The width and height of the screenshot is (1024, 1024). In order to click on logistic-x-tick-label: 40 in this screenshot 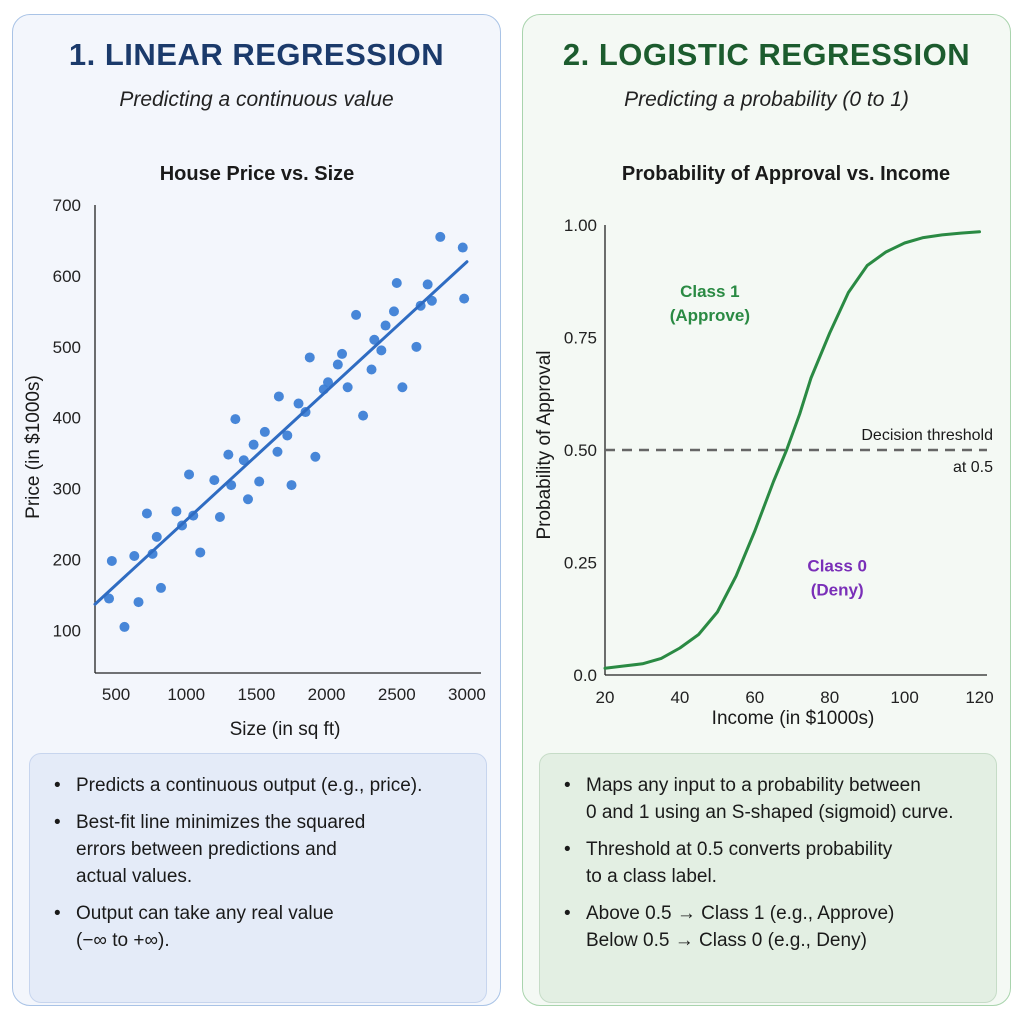, I will do `click(679, 697)`.